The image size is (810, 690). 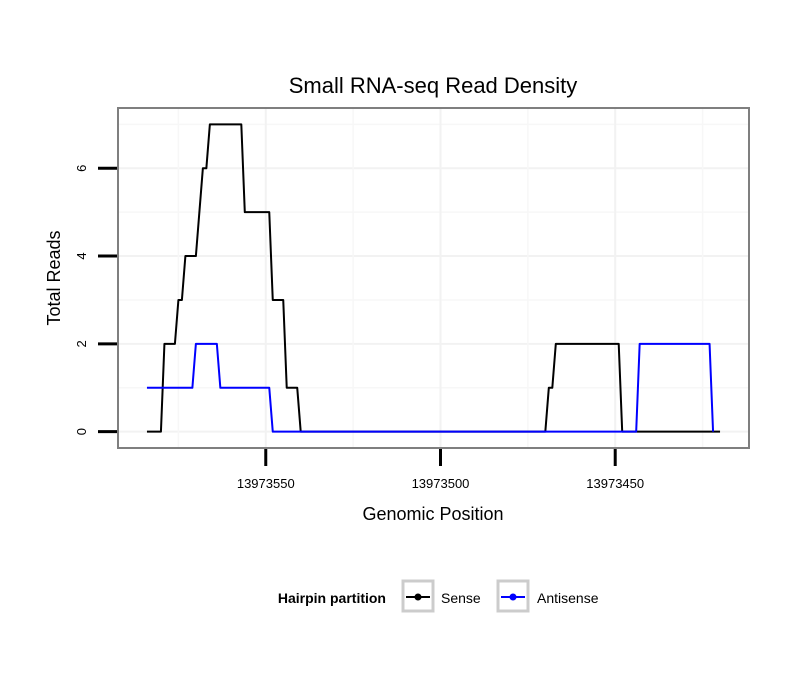 What do you see at coordinates (440, 470) in the screenshot?
I see `x-axis: 13973550 13973500 13973450` at bounding box center [440, 470].